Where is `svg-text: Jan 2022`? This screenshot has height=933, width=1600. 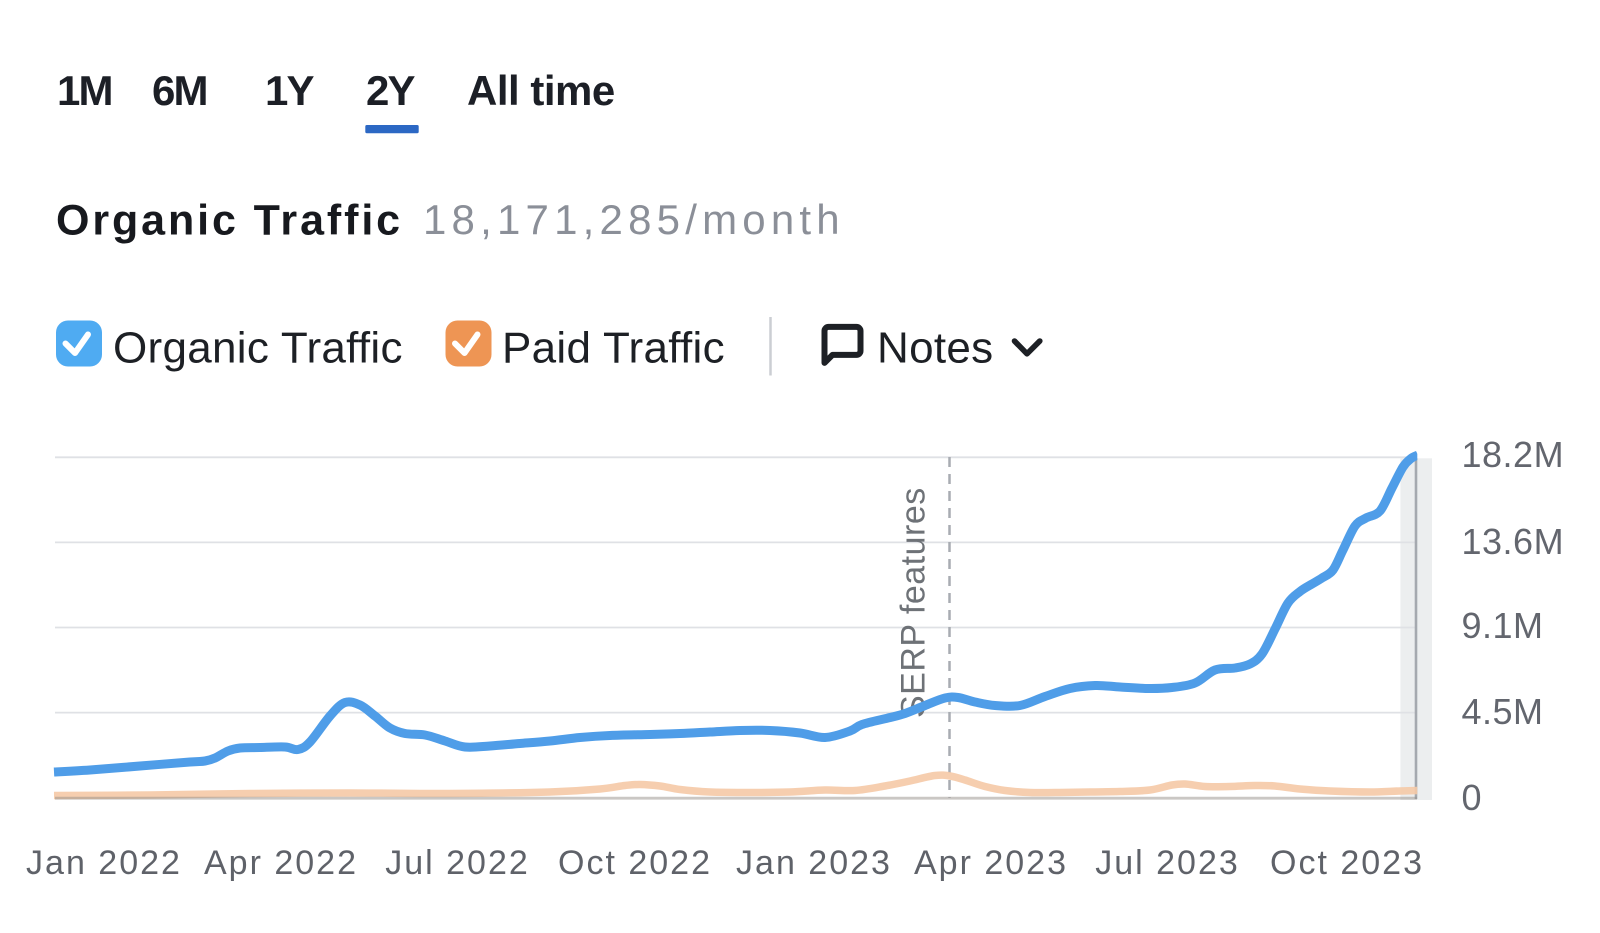
svg-text: Jan 2022 is located at coordinates (104, 863).